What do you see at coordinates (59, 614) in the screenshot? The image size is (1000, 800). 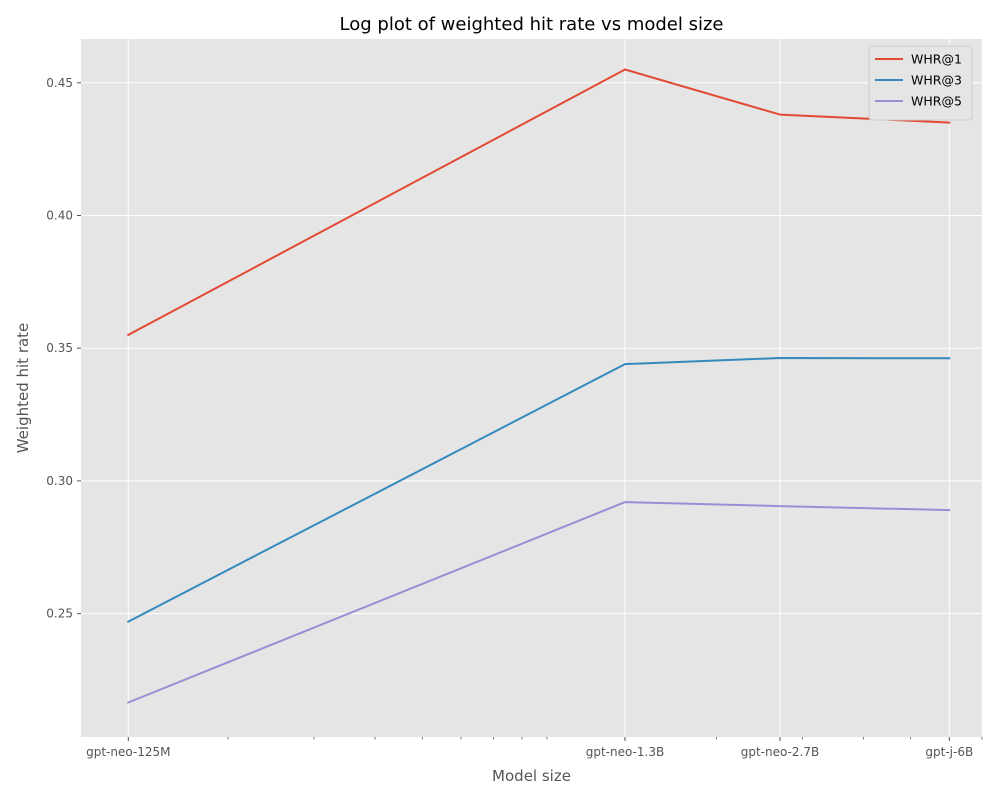 I see `y-tick-label: 0.25` at bounding box center [59, 614].